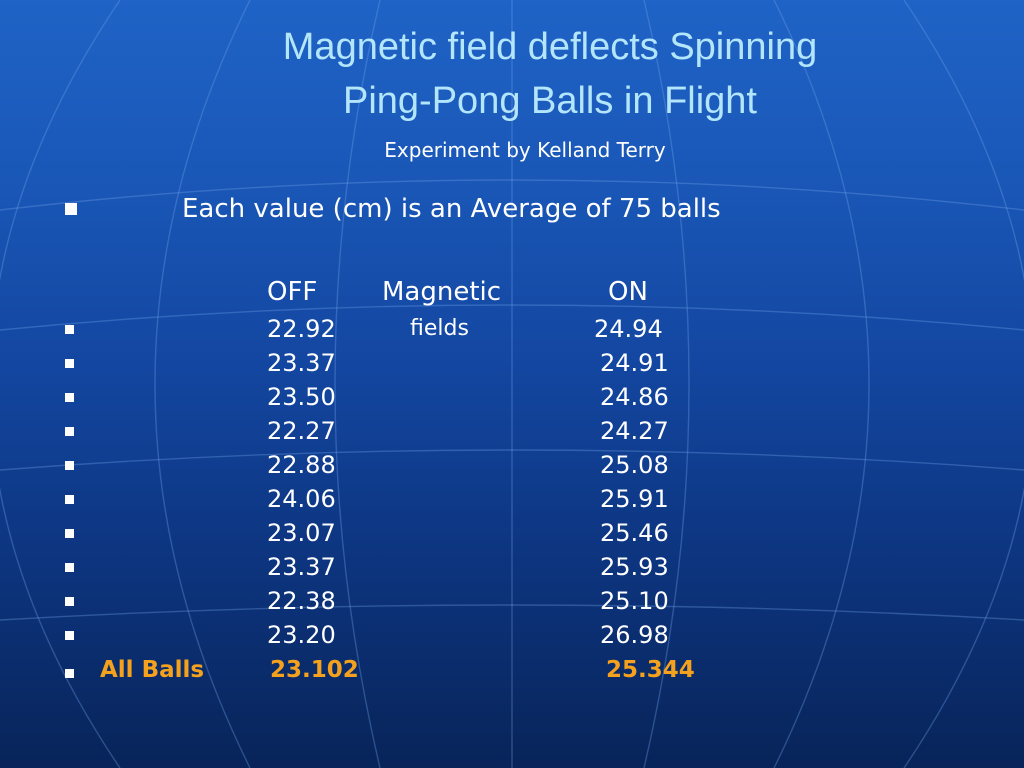 Image resolution: width=1024 pixels, height=768 pixels. What do you see at coordinates (525, 150) in the screenshot?
I see `slide-subtitle: Experiment by Kelland Terry` at bounding box center [525, 150].